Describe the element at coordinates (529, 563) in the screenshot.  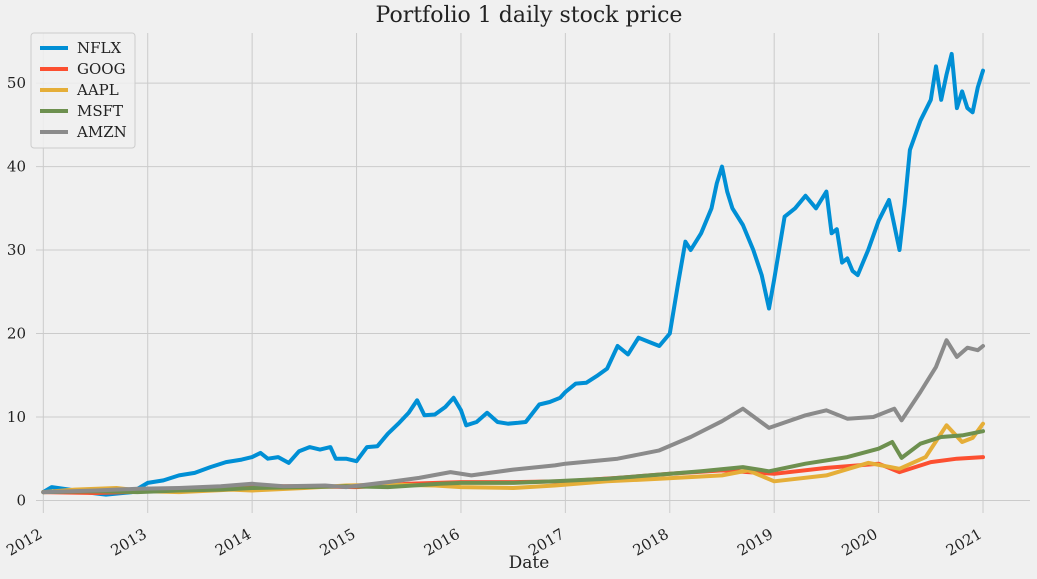
I see `x-axis-label: Date` at that location.